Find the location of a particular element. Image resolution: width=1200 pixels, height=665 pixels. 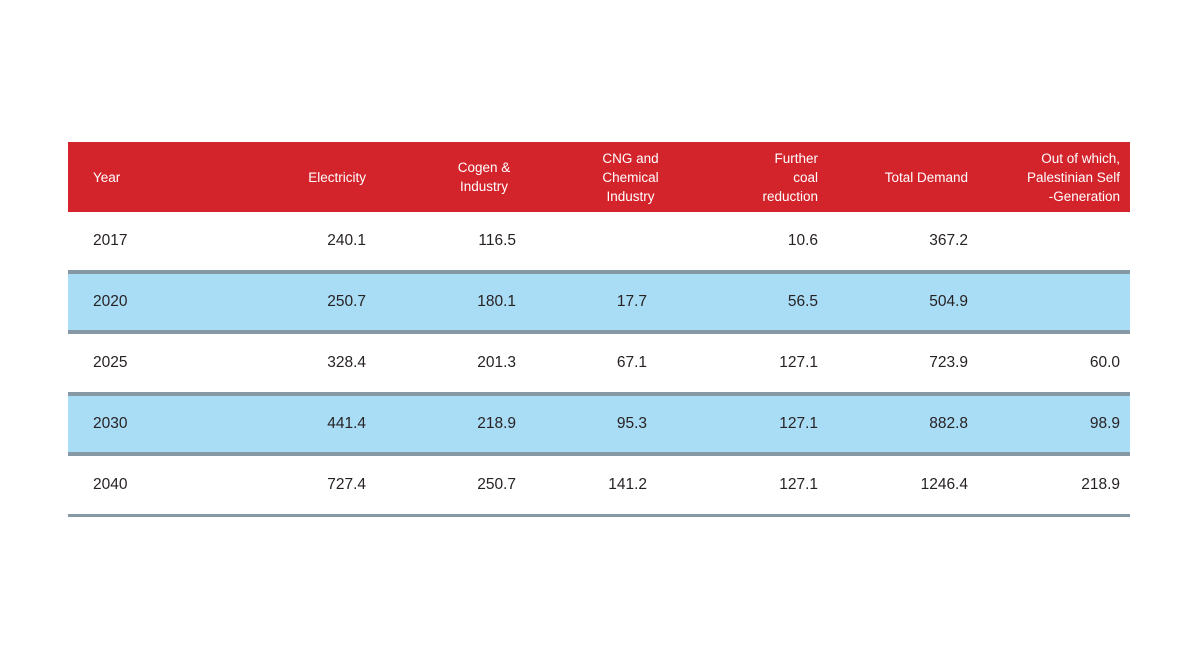

value-cell: 180.1 is located at coordinates (465, 302).